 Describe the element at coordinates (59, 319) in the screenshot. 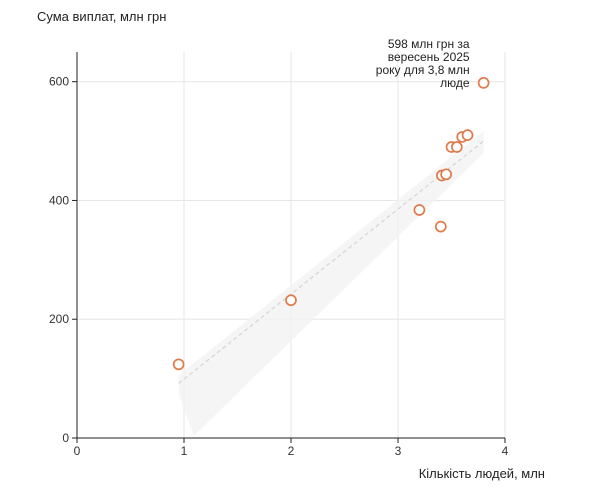

I see `y-tick-label: 200` at that location.